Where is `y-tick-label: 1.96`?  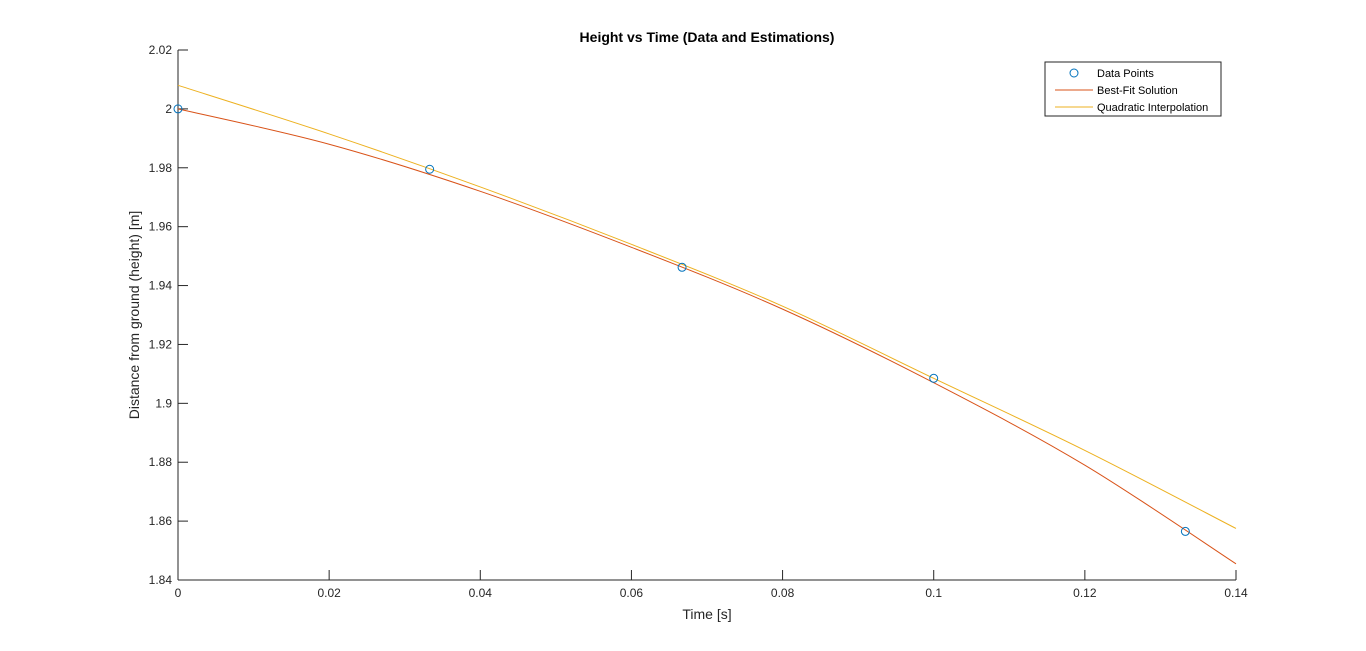 y-tick-label: 1.96 is located at coordinates (161, 227).